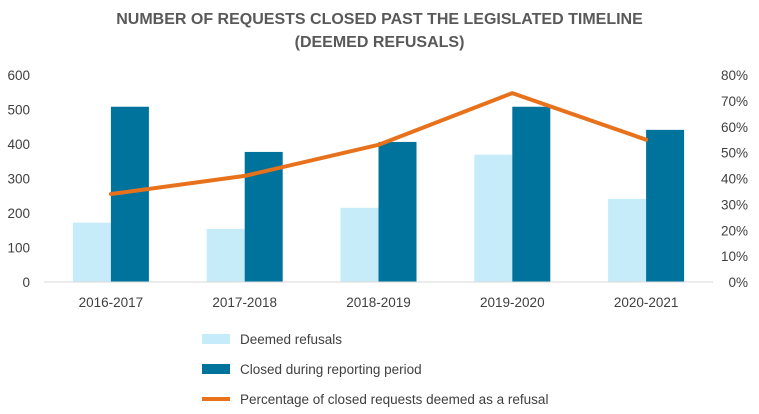 The image size is (759, 414). What do you see at coordinates (244, 302) in the screenshot?
I see `x-axis-tick-label: 2017-2018` at bounding box center [244, 302].